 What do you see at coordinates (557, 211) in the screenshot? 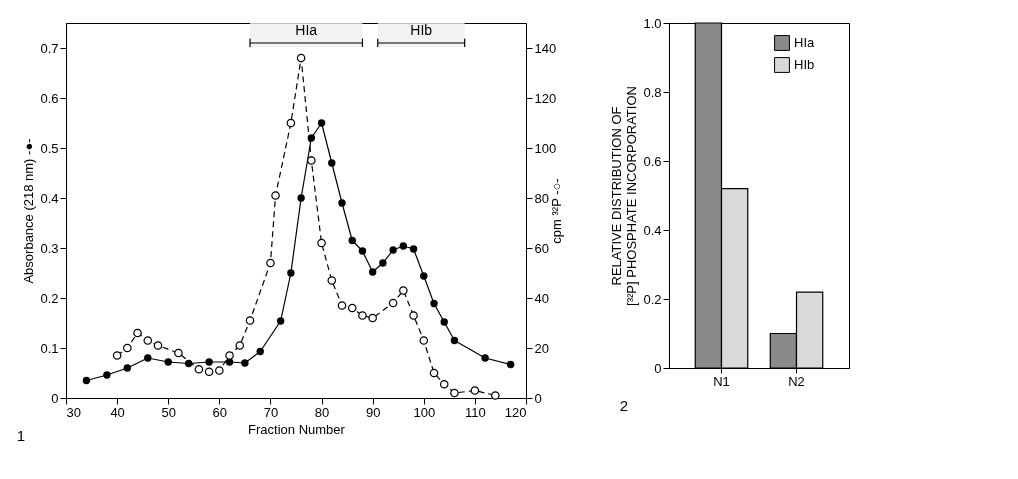
I see `y2-axis-title: cpm ³²P -○-` at bounding box center [557, 211].